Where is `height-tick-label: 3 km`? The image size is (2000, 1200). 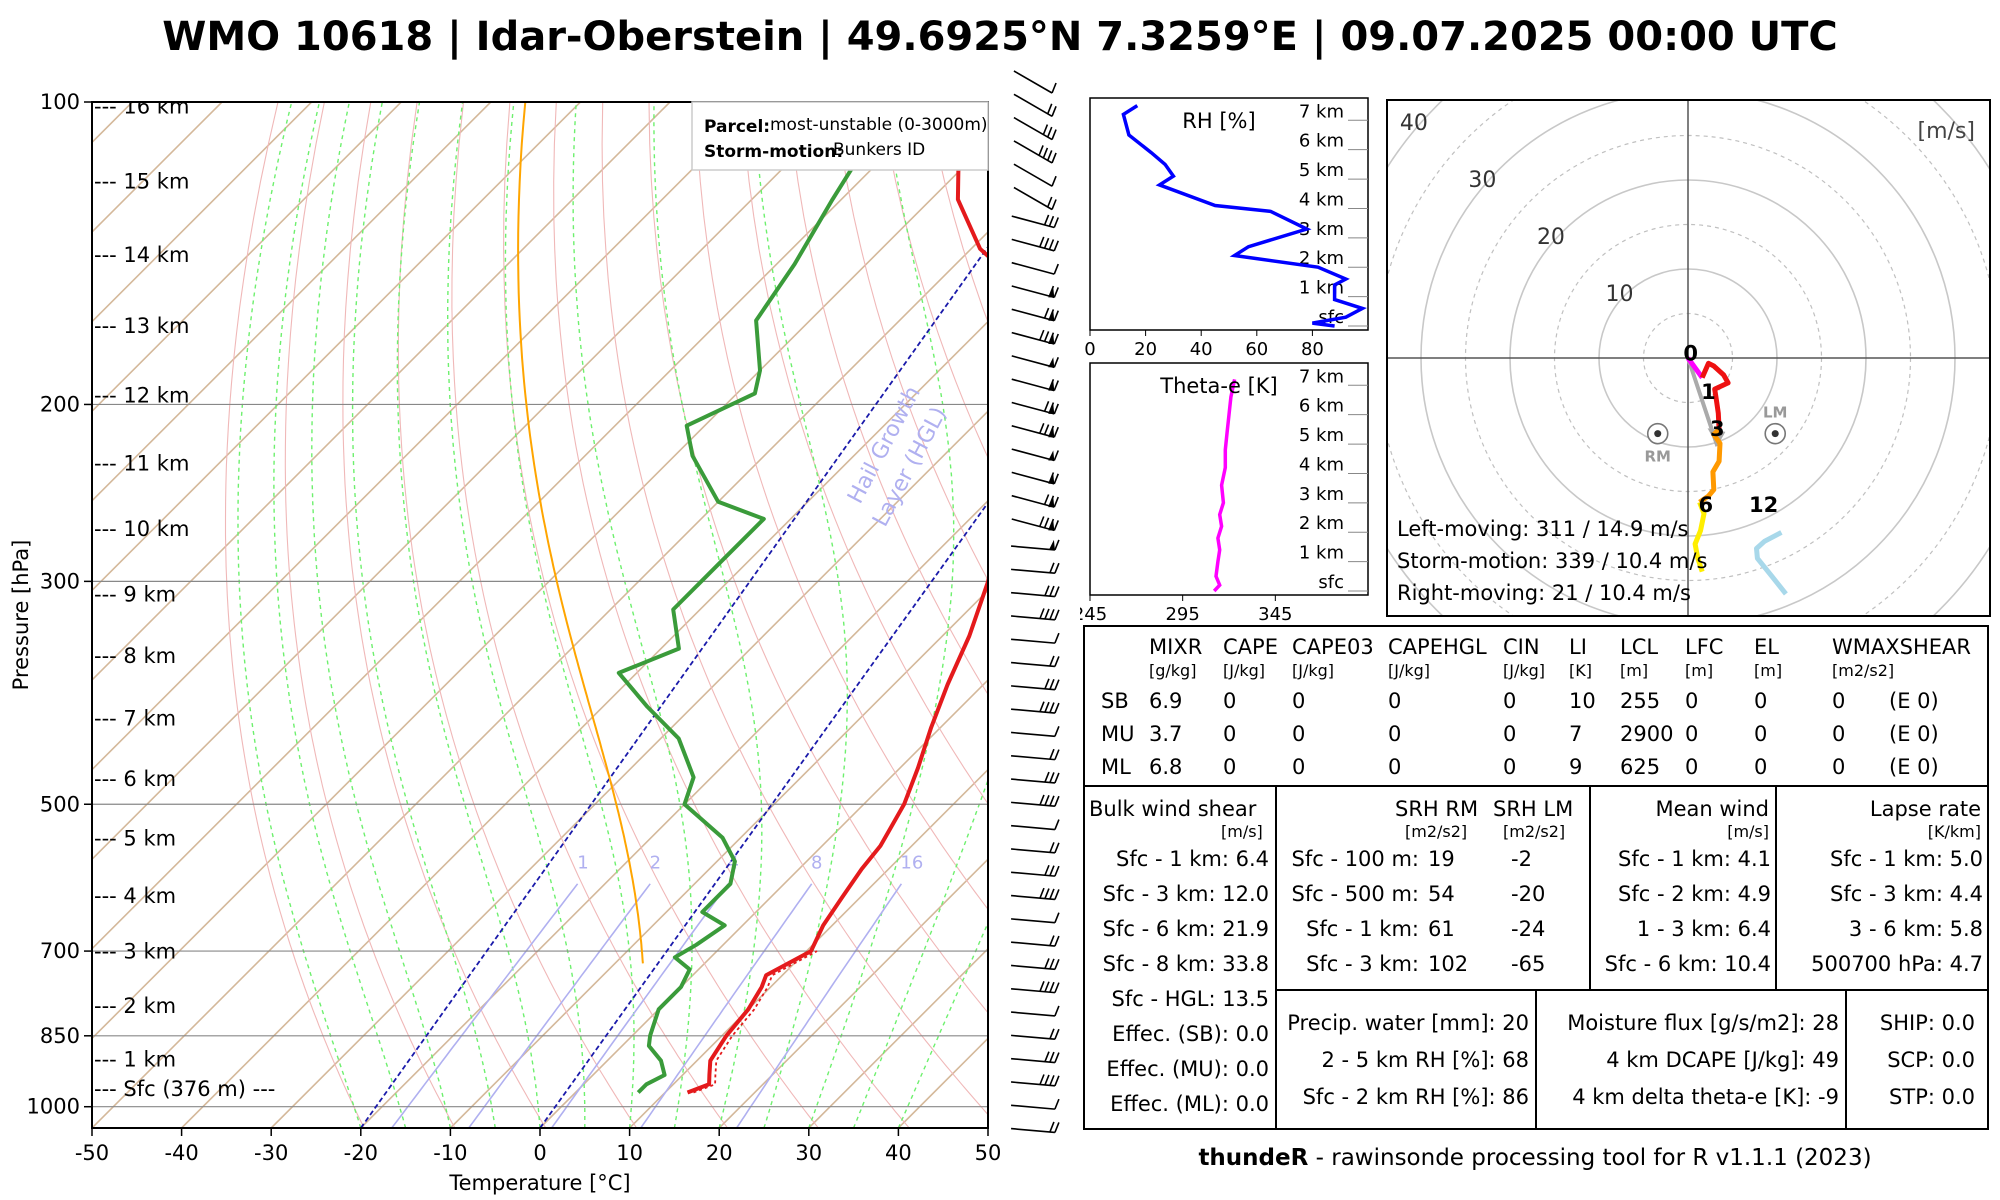
height-tick-label: 3 km is located at coordinates (1321, 229).